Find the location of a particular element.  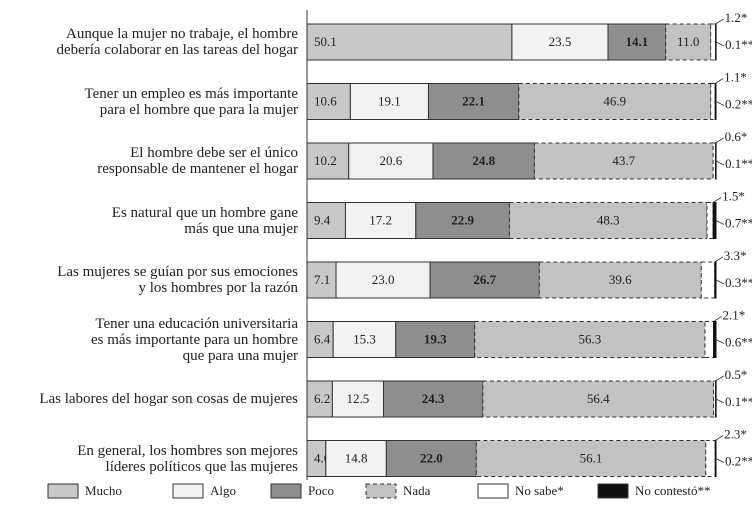

legend-label: Poco is located at coordinates (321, 490).